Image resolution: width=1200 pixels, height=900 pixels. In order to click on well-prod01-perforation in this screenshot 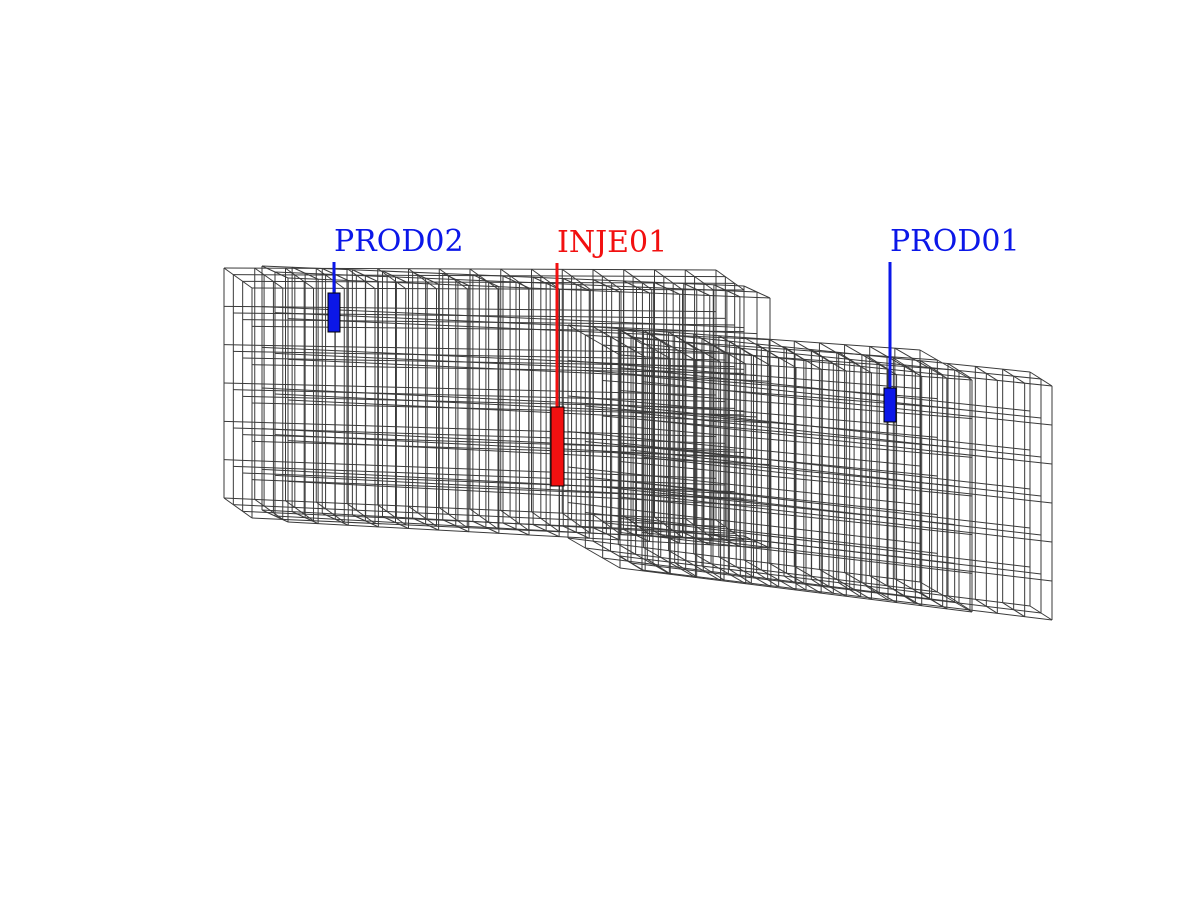, I will do `click(890, 405)`.